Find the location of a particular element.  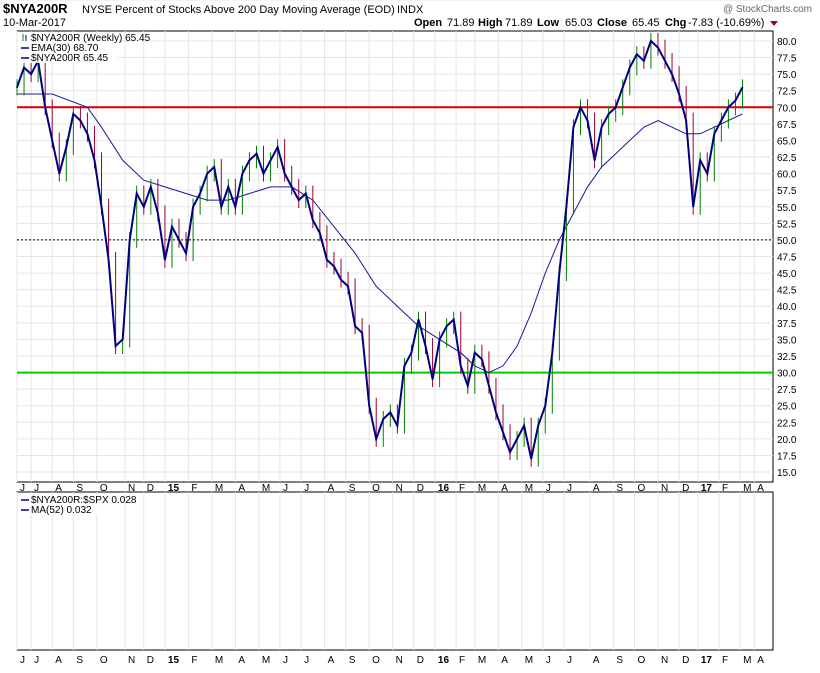

low-label: Low is located at coordinates (548, 23).